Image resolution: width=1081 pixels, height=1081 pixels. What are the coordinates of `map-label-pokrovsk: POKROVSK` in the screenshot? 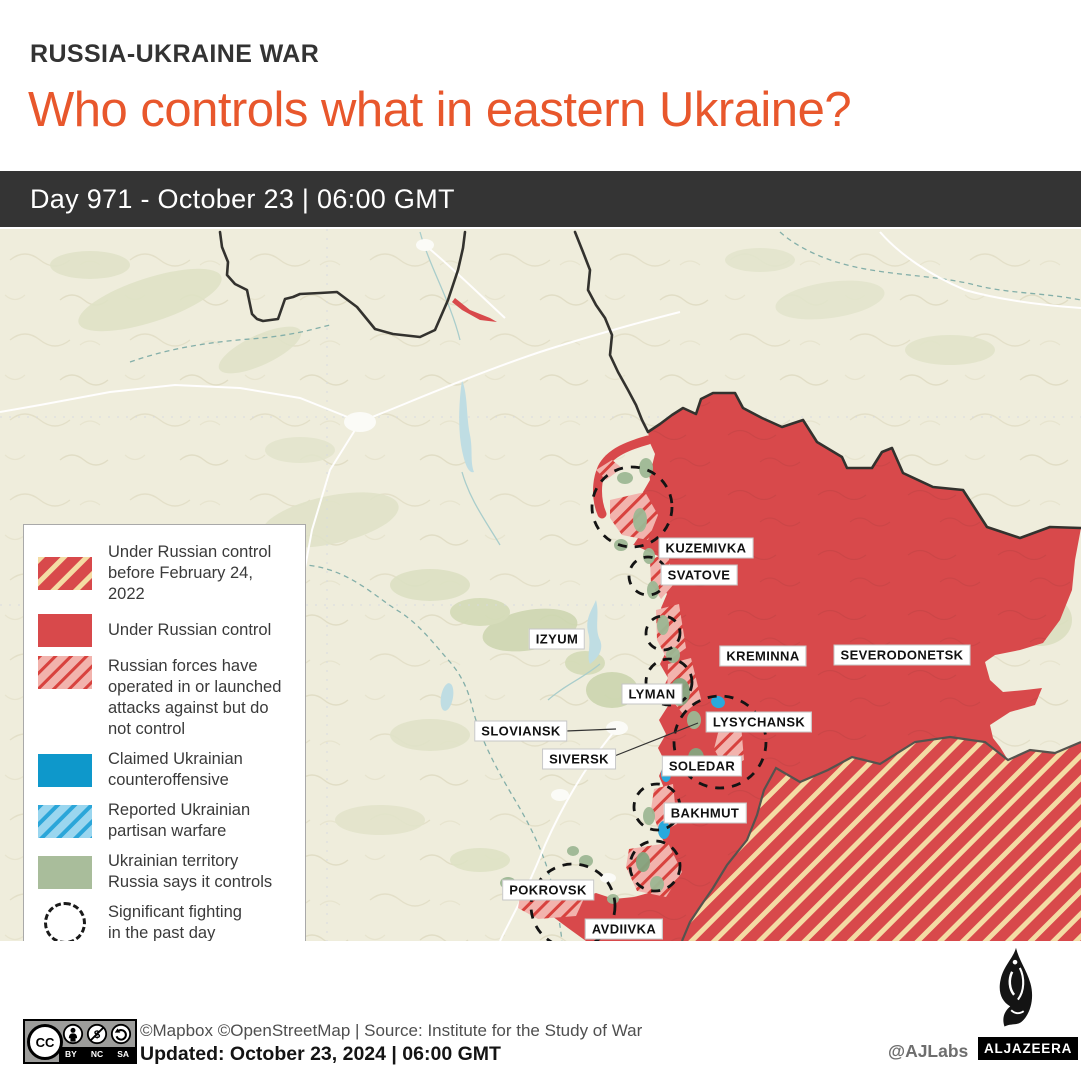 It's located at (548, 890).